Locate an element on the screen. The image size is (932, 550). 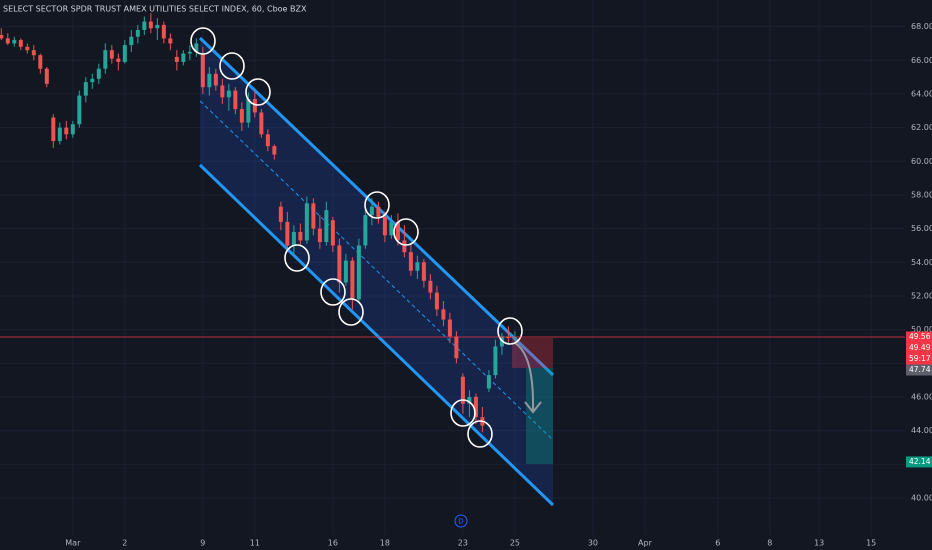
y-tick-label: 66.00 is located at coordinates (921, 60).